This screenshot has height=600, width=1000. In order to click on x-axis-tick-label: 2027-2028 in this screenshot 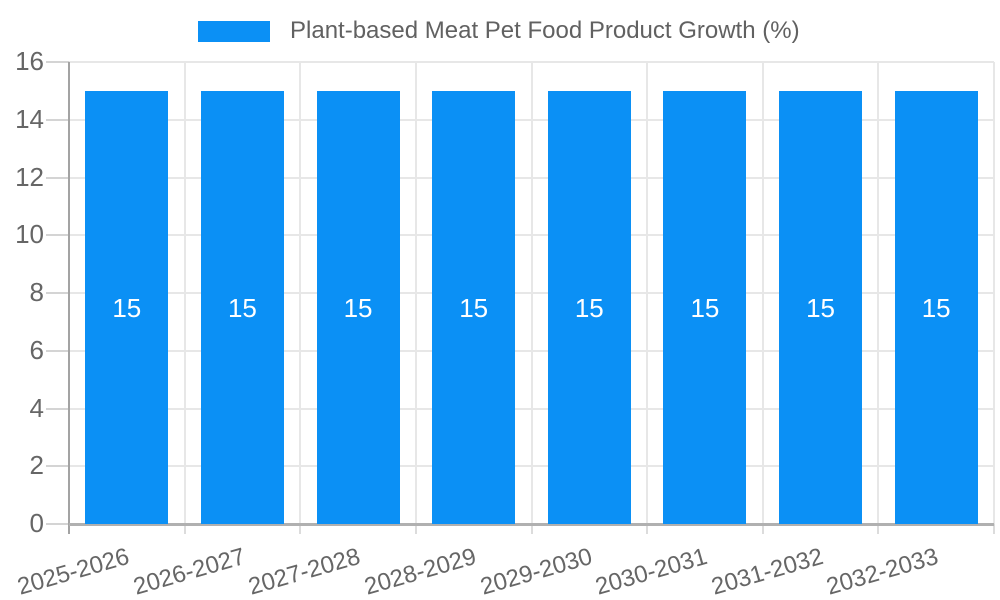, I will do `click(304, 571)`.